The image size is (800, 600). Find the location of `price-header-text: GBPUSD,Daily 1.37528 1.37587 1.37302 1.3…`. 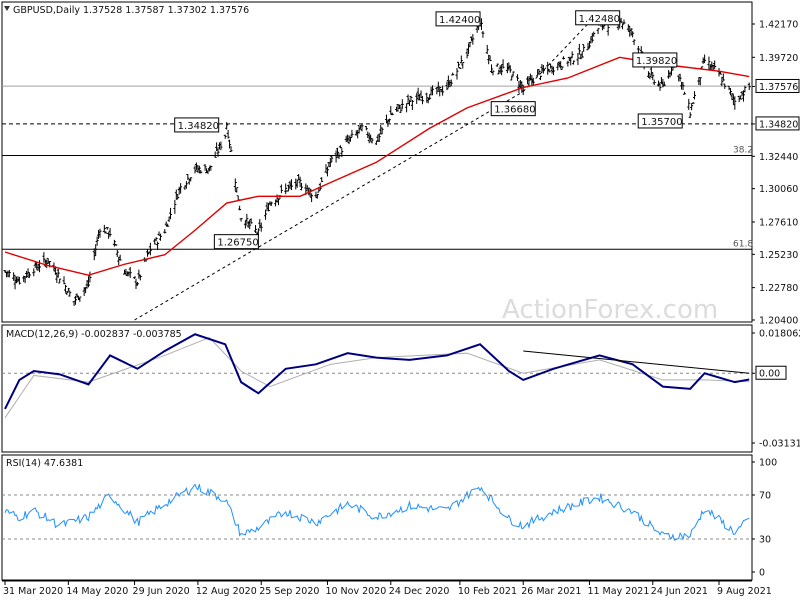

price-header-text: GBPUSD,Daily 1.37528 1.37587 1.37302 1.3… is located at coordinates (131, 10).